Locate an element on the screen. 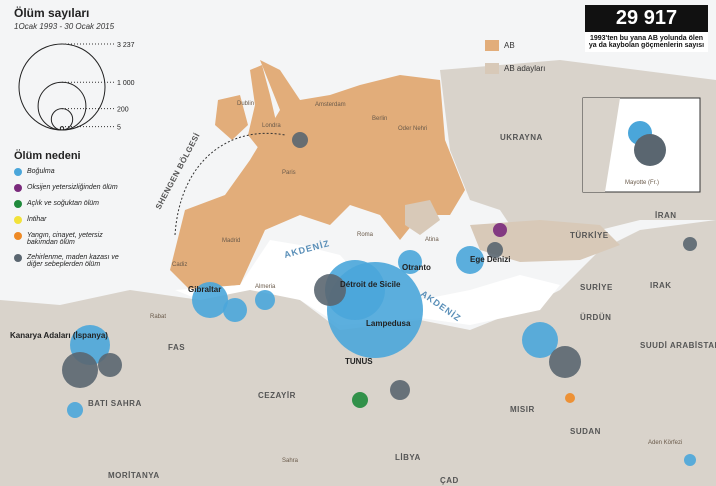 The height and width of the screenshot is (486, 716). place-label: ÜRDÜN is located at coordinates (595, 317).